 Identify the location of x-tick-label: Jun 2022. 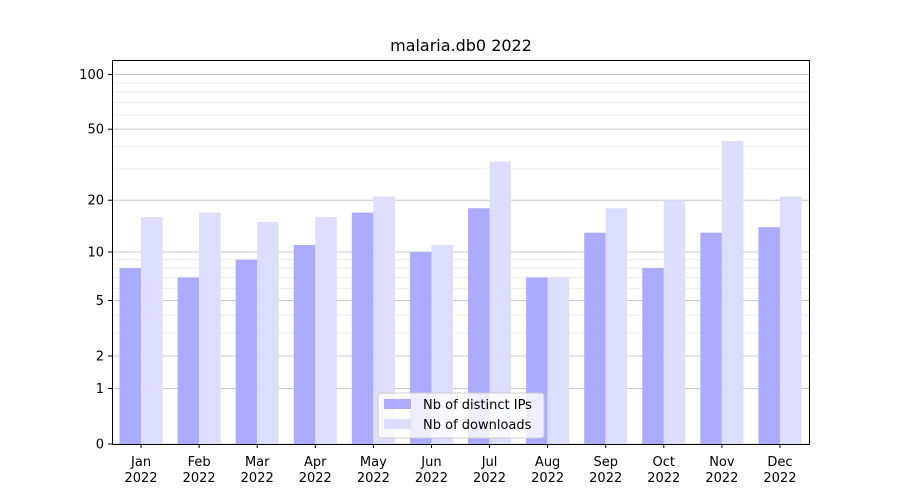
(431, 470).